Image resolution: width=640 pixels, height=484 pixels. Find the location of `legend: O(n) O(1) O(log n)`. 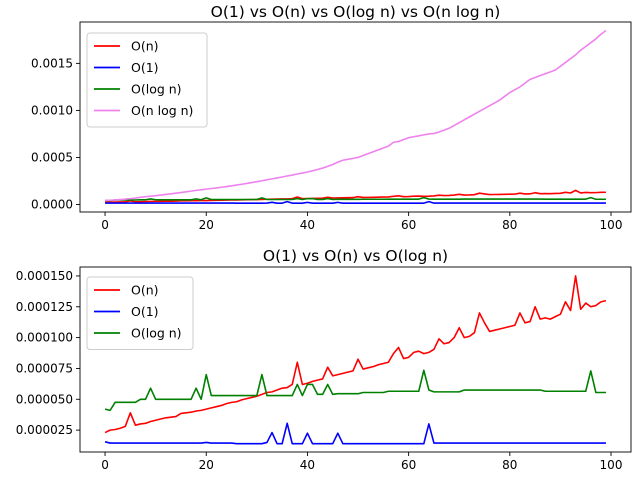

legend: O(n) O(1) O(log n) is located at coordinates (140, 313).